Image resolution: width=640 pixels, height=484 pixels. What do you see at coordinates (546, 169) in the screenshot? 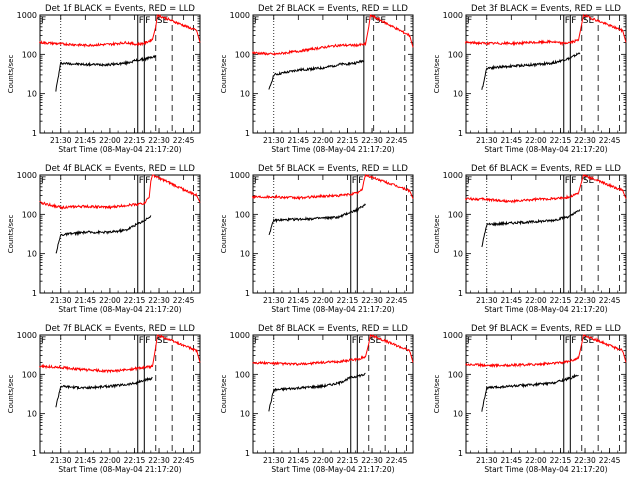
I see `chart-title: Det 6f BLACK = Events, RED = LLD` at bounding box center [546, 169].